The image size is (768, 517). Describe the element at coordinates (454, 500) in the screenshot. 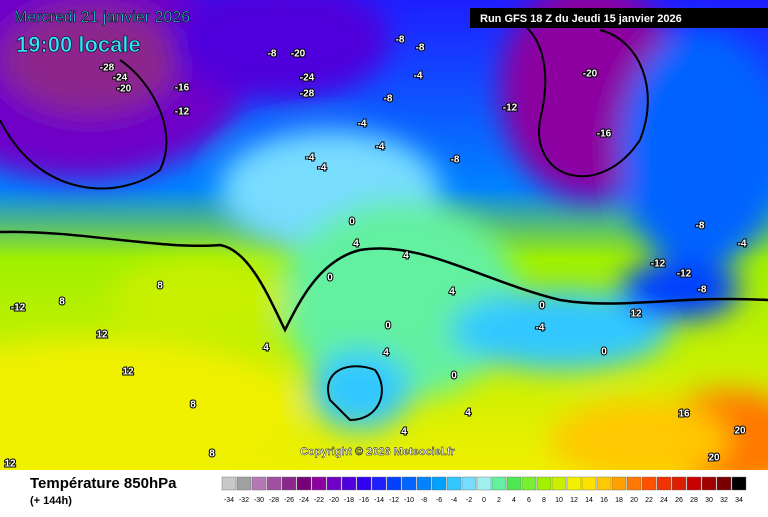

I see `scale-tick-label: -4` at that location.